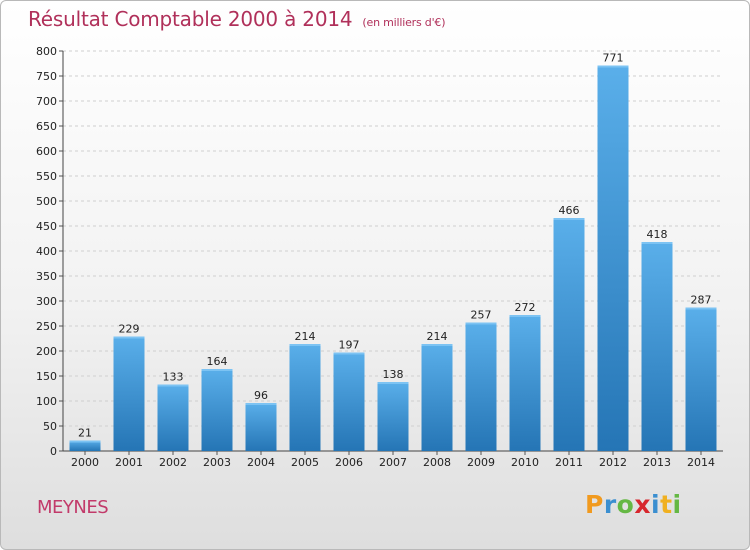 This screenshot has height=550, width=750. What do you see at coordinates (46, 326) in the screenshot?
I see `y-tick-label: 250` at bounding box center [46, 326].